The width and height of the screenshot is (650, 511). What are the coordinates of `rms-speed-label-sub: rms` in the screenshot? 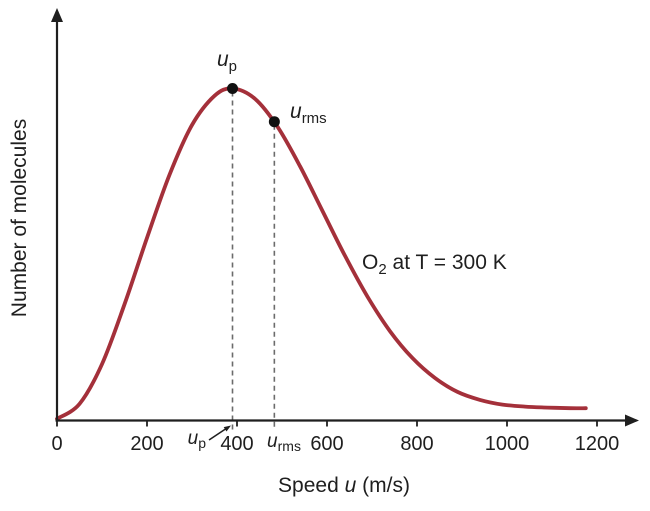 It's located at (314, 118).